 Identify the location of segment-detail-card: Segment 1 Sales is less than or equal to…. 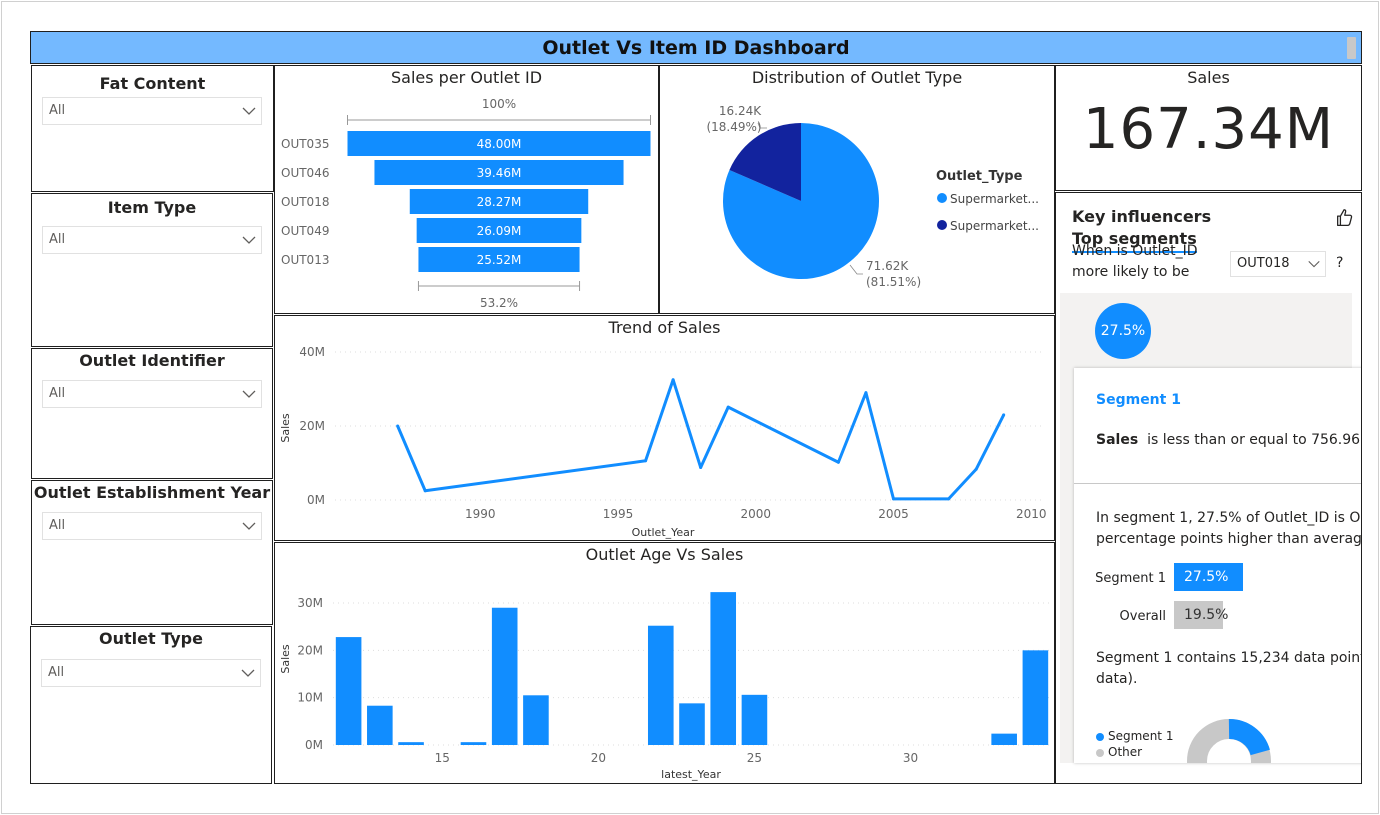
(1217, 565).